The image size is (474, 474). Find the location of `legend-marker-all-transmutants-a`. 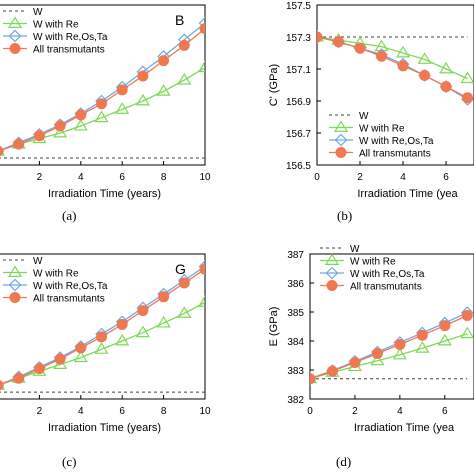

legend-marker-all-transmutants-a is located at coordinates (15, 48).